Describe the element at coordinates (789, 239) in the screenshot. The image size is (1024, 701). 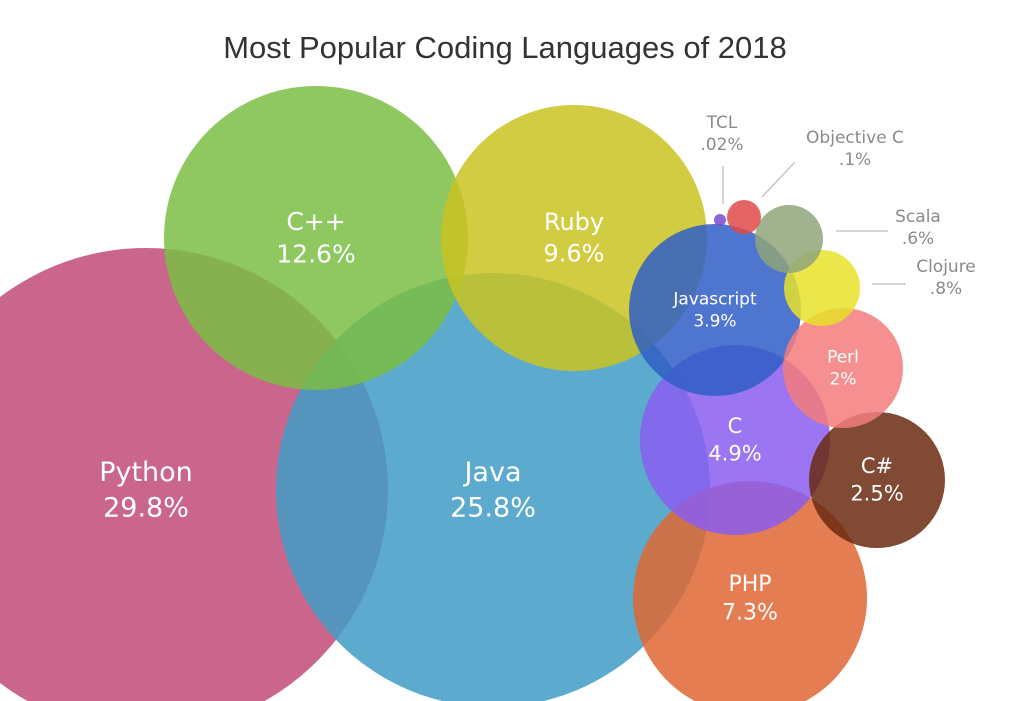
I see `bubble-scala` at that location.